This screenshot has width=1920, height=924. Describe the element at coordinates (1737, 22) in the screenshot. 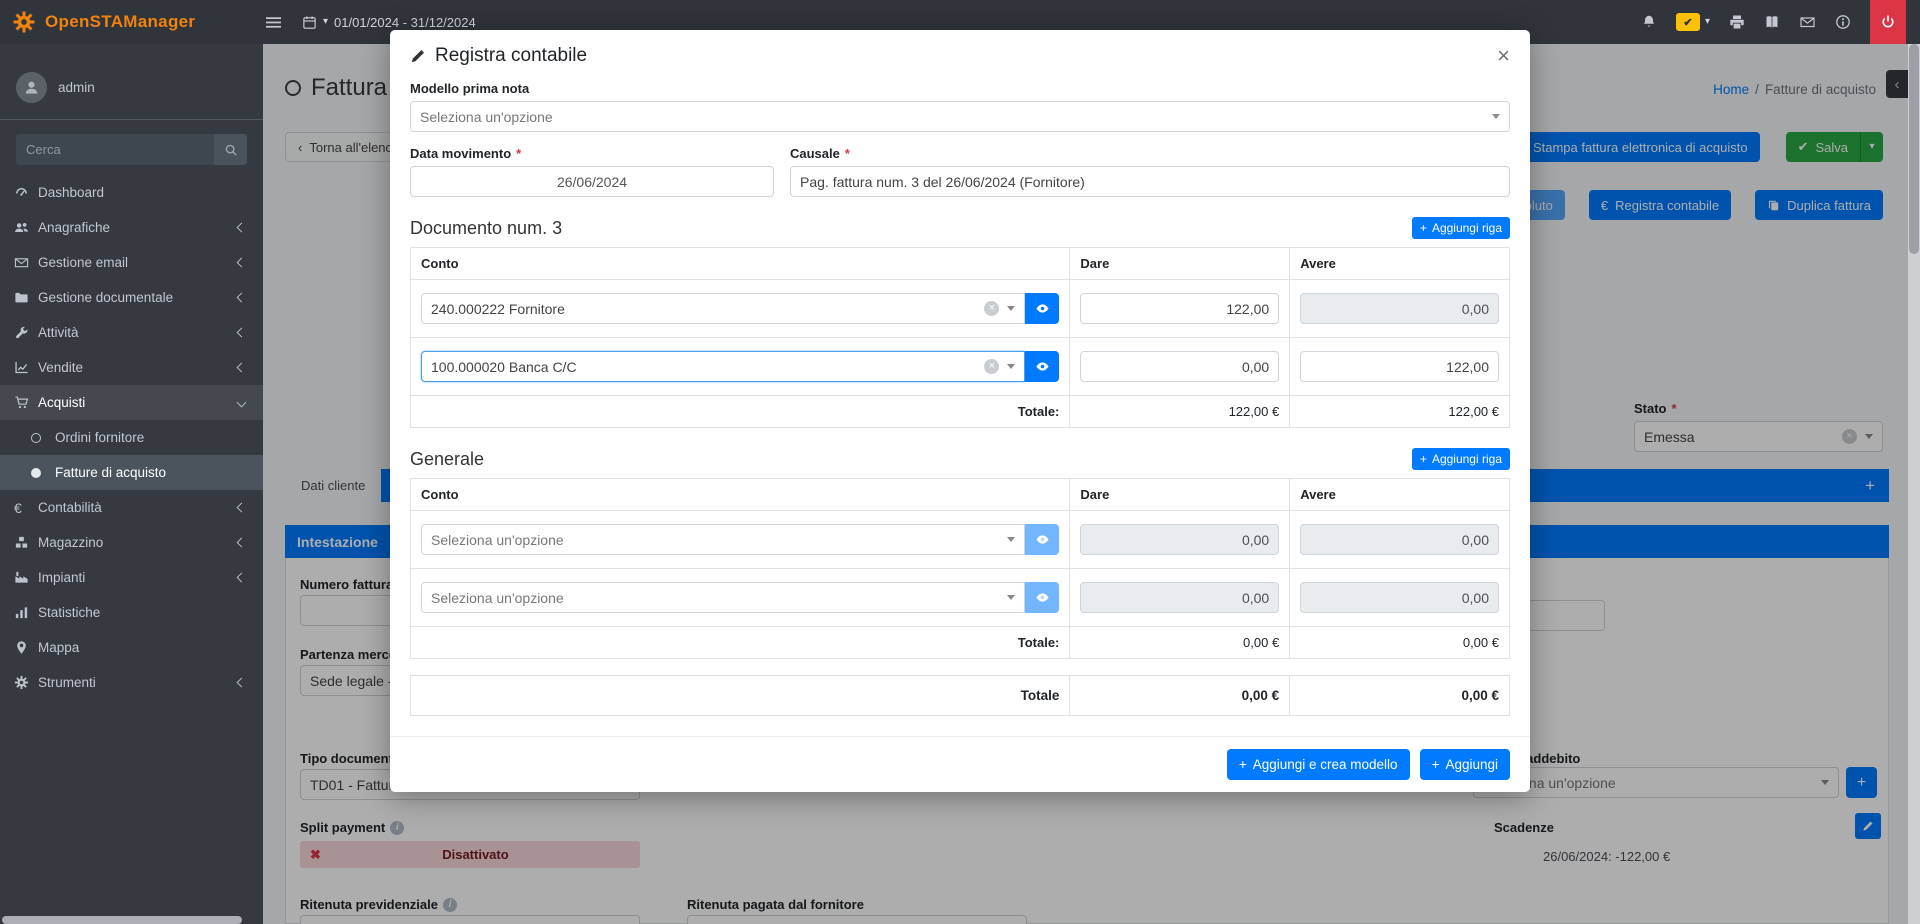

I see `printer-icon` at that location.